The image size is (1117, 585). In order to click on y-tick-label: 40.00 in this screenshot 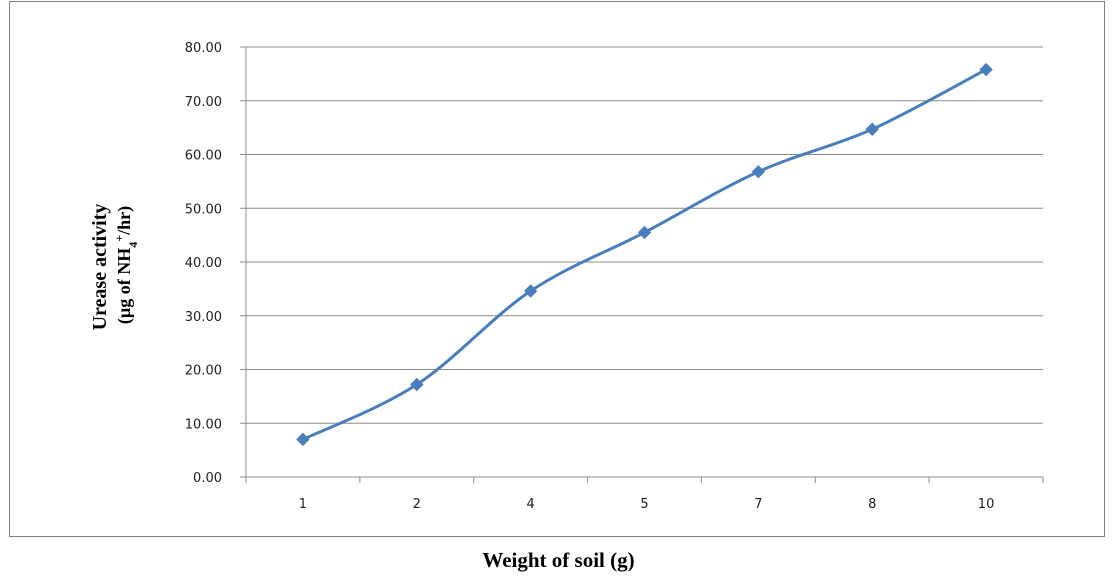, I will do `click(203, 263)`.